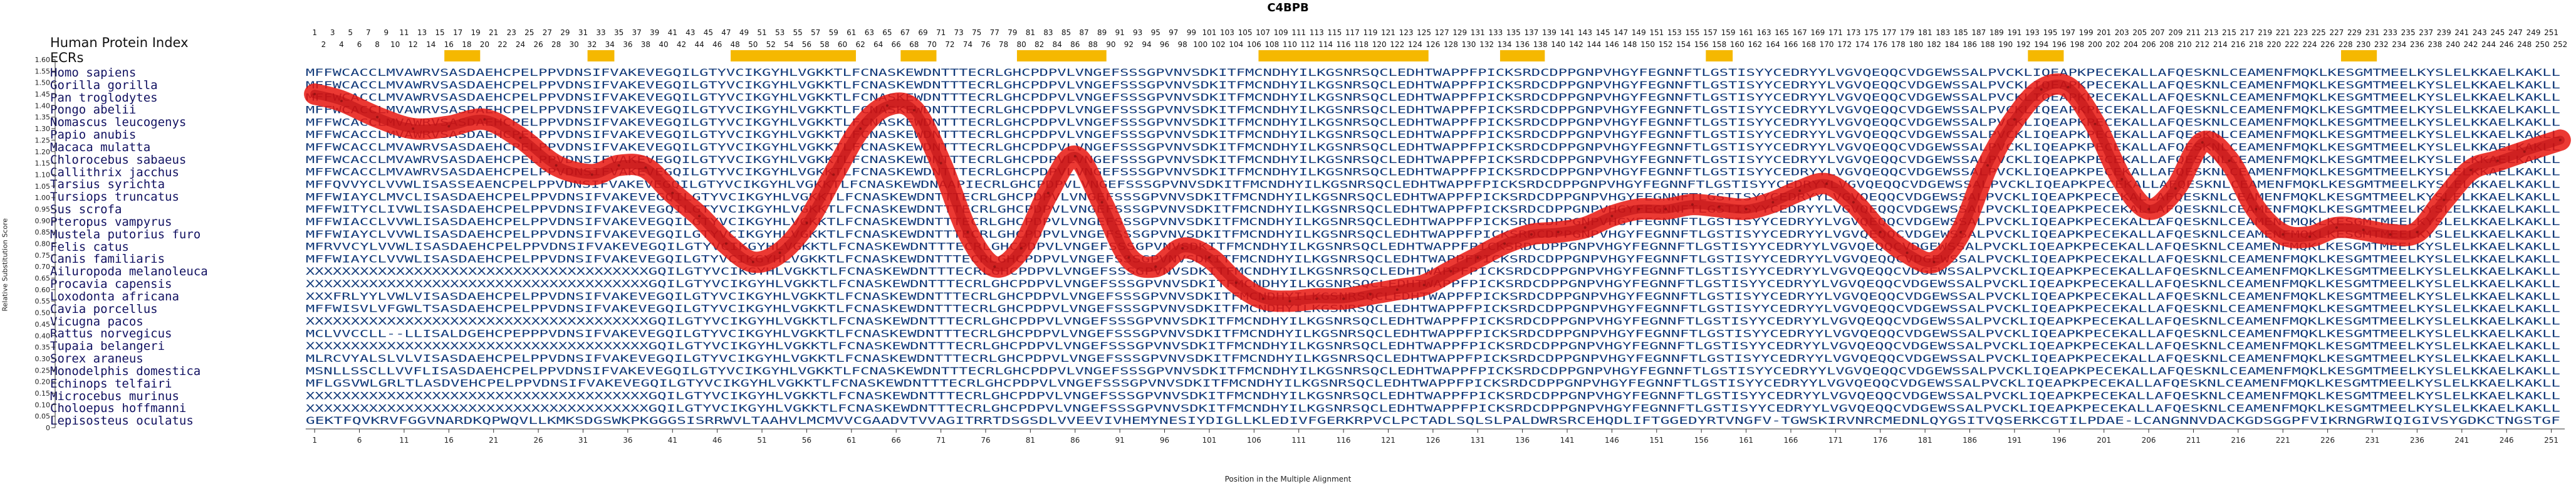 The height and width of the screenshot is (486, 2576). What do you see at coordinates (1764, 32) in the screenshot?
I see `ruler-top-label: 163` at bounding box center [1764, 32].